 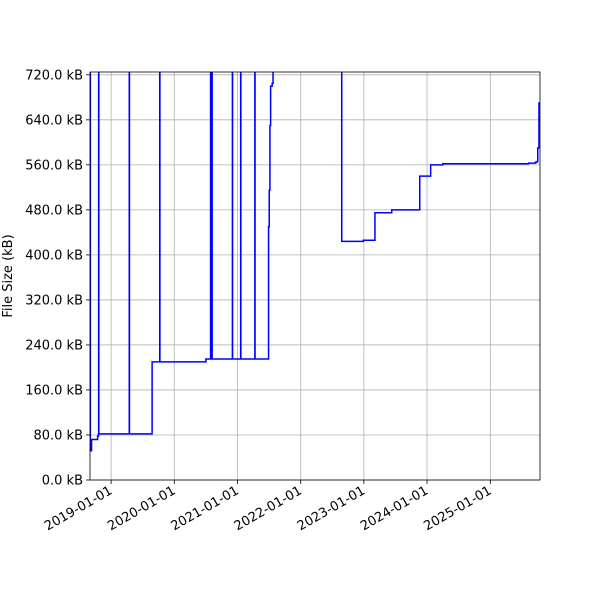 What do you see at coordinates (54, 300) in the screenshot?
I see `y-tick-label: 320.0 kB` at bounding box center [54, 300].